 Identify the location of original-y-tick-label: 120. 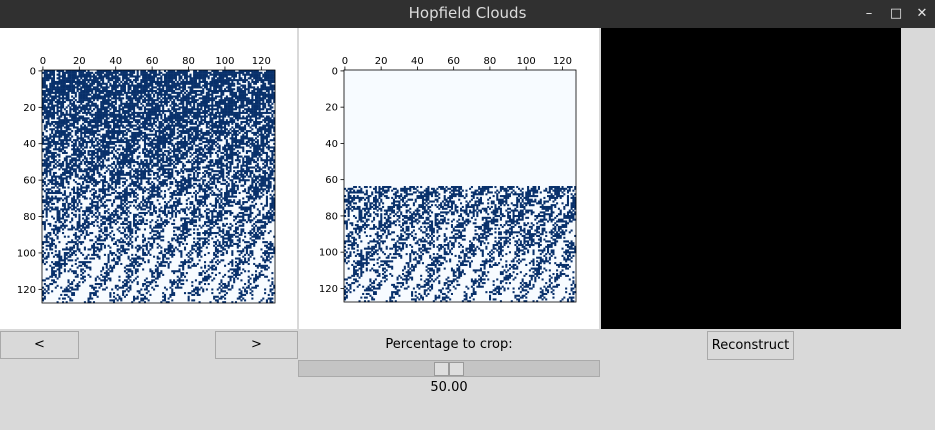
(26, 290).